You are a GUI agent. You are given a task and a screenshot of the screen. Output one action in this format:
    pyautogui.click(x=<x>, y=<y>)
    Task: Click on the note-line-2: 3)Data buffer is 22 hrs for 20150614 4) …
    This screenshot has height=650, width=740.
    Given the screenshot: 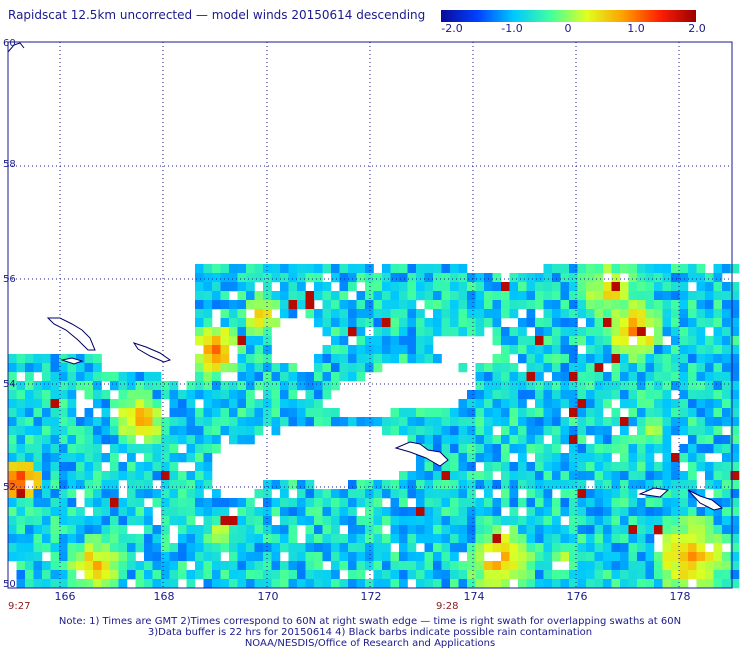 What is the action you would take?
    pyautogui.click(x=370, y=632)
    